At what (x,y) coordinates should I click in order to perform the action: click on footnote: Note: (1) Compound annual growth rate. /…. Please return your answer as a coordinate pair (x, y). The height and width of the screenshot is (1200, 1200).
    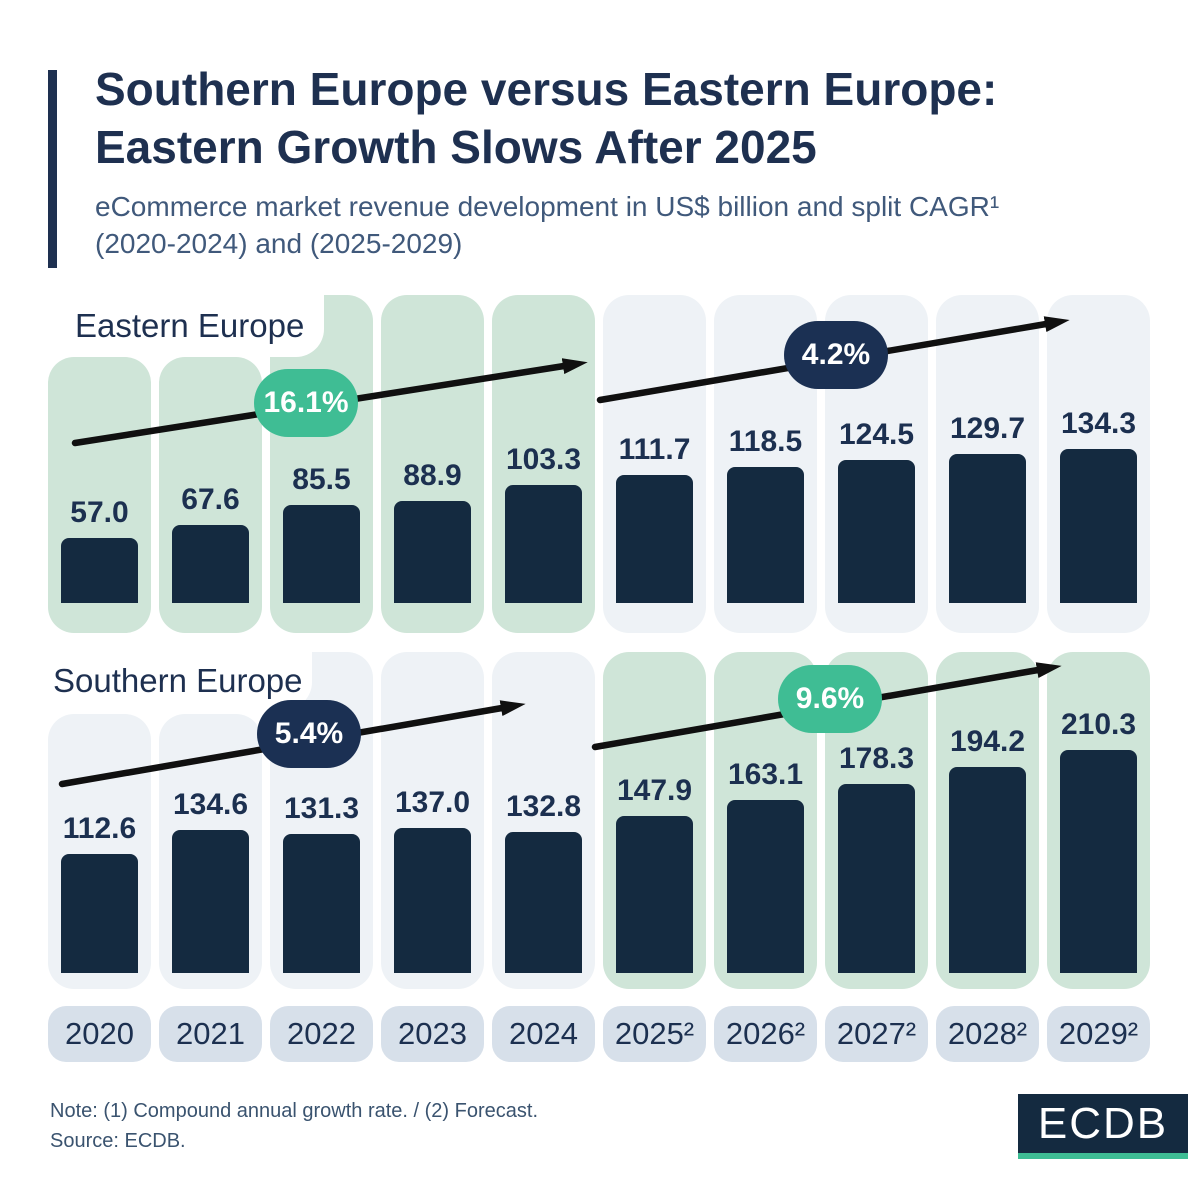
    Looking at the image, I should click on (294, 1126).